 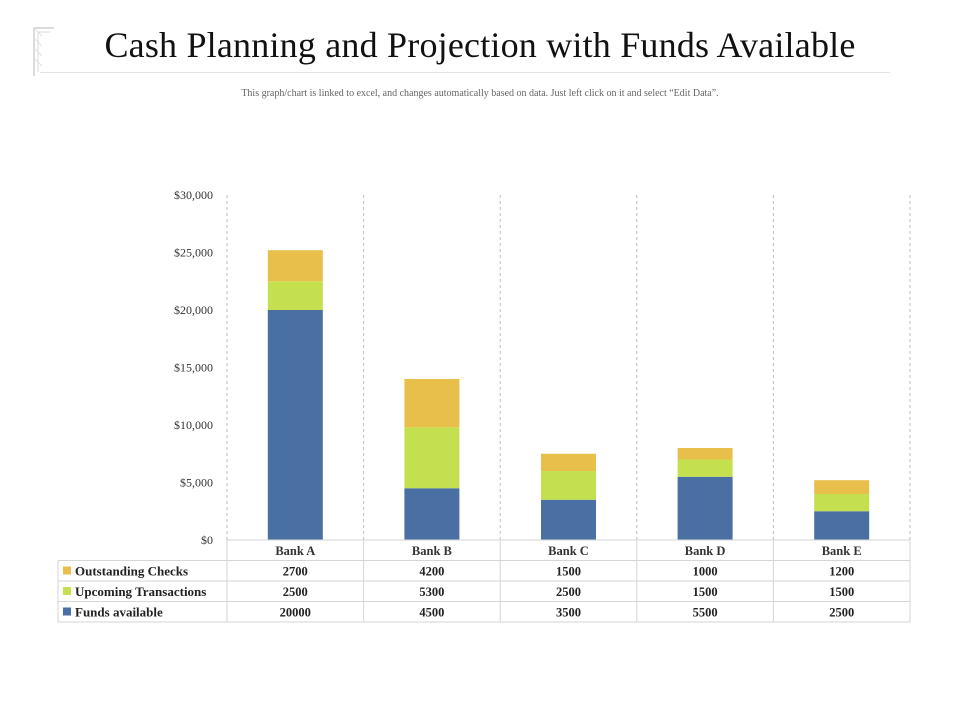 I want to click on table-cell-value: 4200, so click(x=431, y=572).